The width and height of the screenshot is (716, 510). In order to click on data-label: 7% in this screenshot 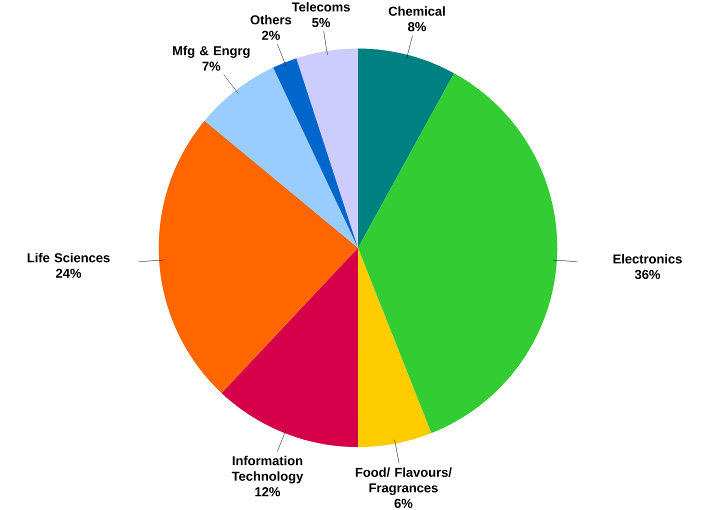, I will do `click(211, 66)`.